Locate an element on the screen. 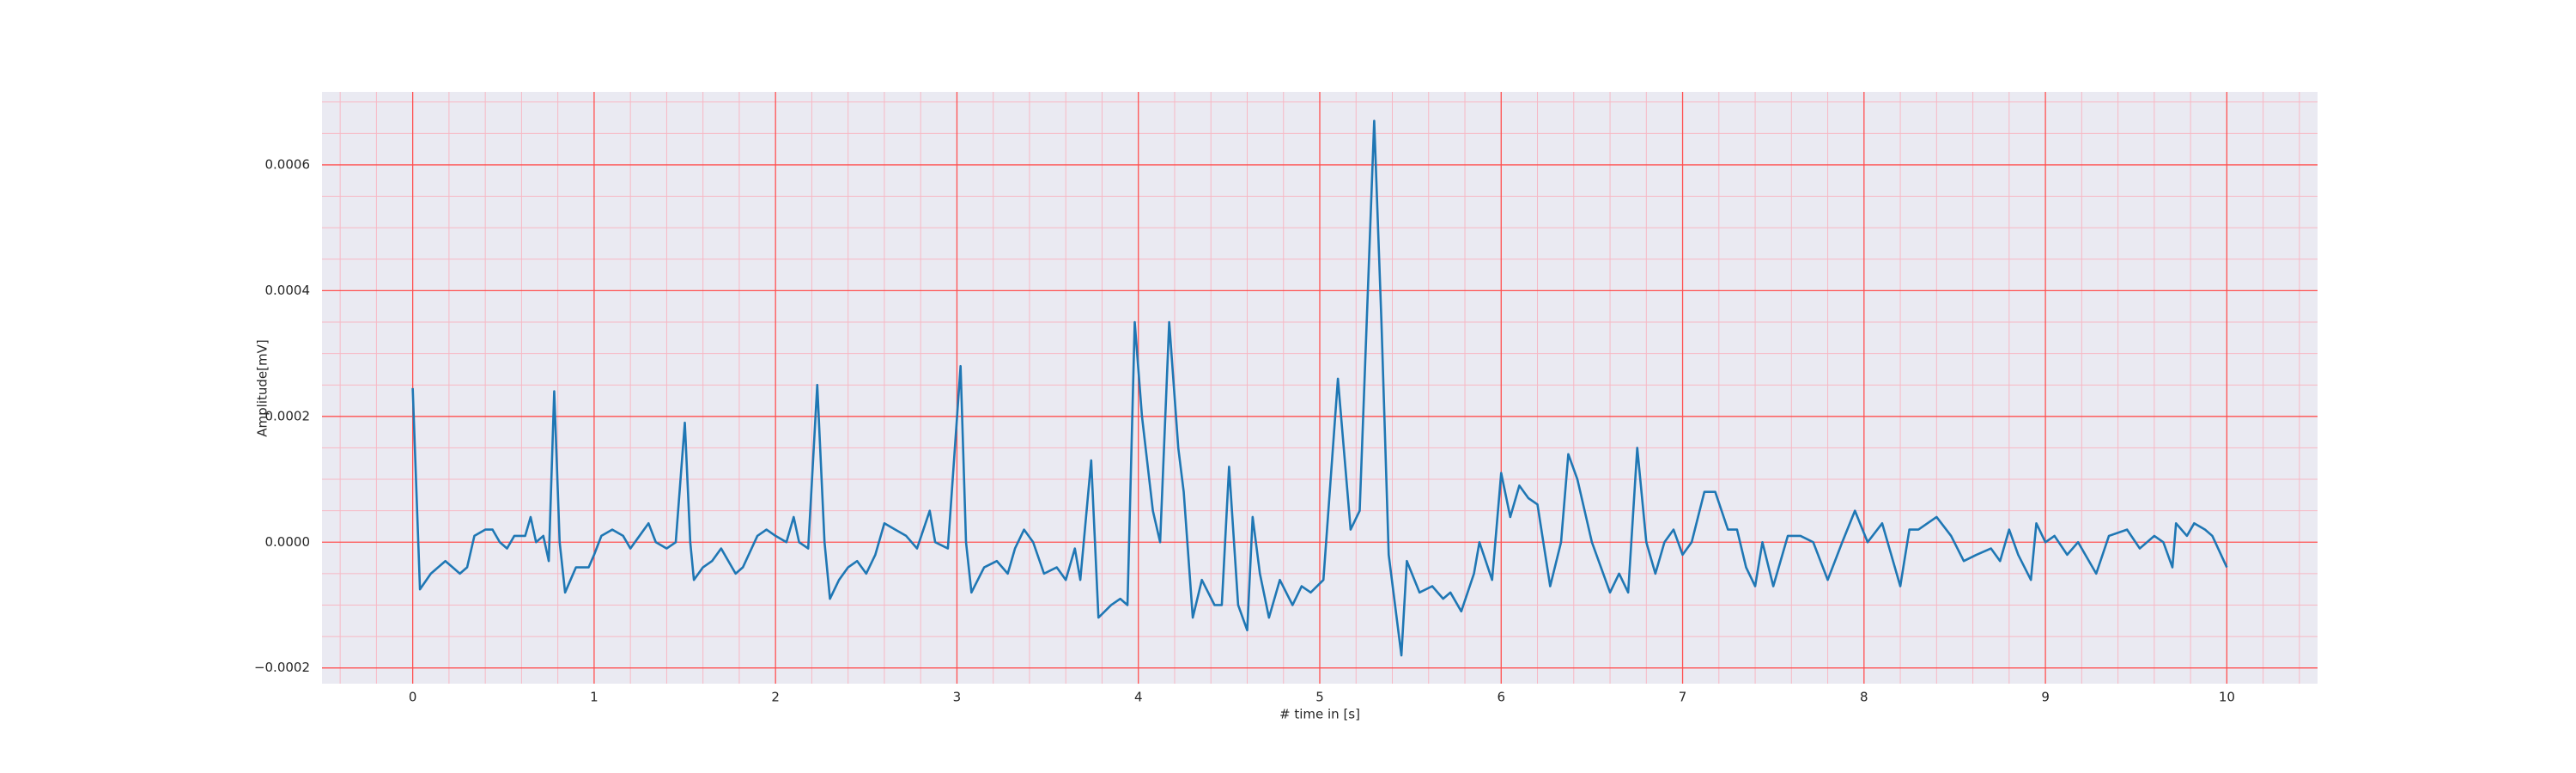 The image size is (2576, 773). y-tick-label: 0.0004 is located at coordinates (288, 290).